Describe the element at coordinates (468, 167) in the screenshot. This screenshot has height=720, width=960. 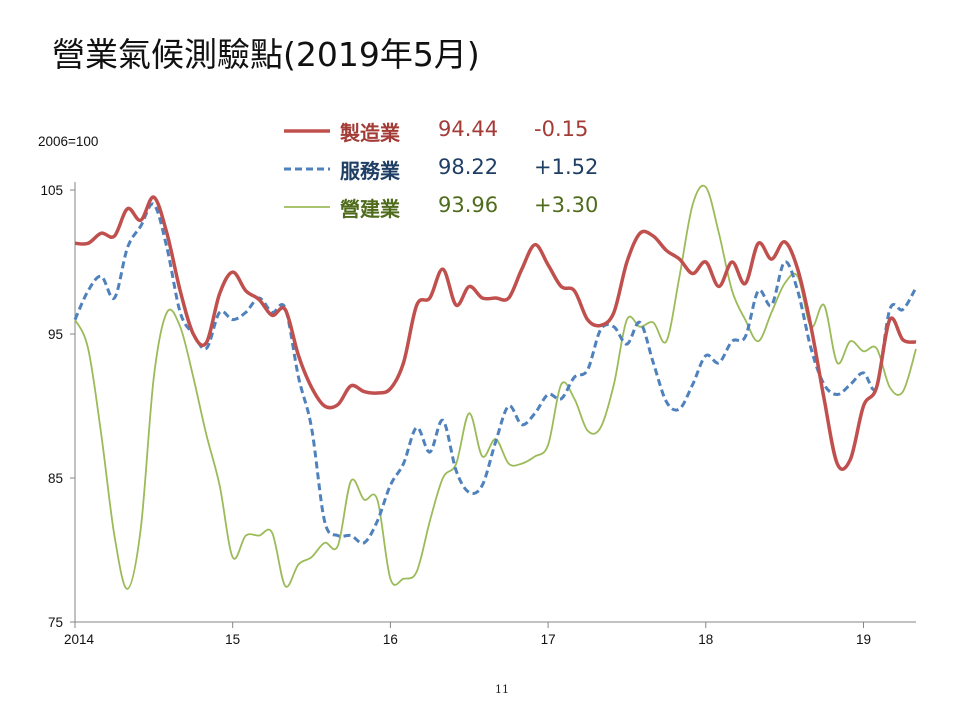
I see `legend-value-services: 98.22` at that location.